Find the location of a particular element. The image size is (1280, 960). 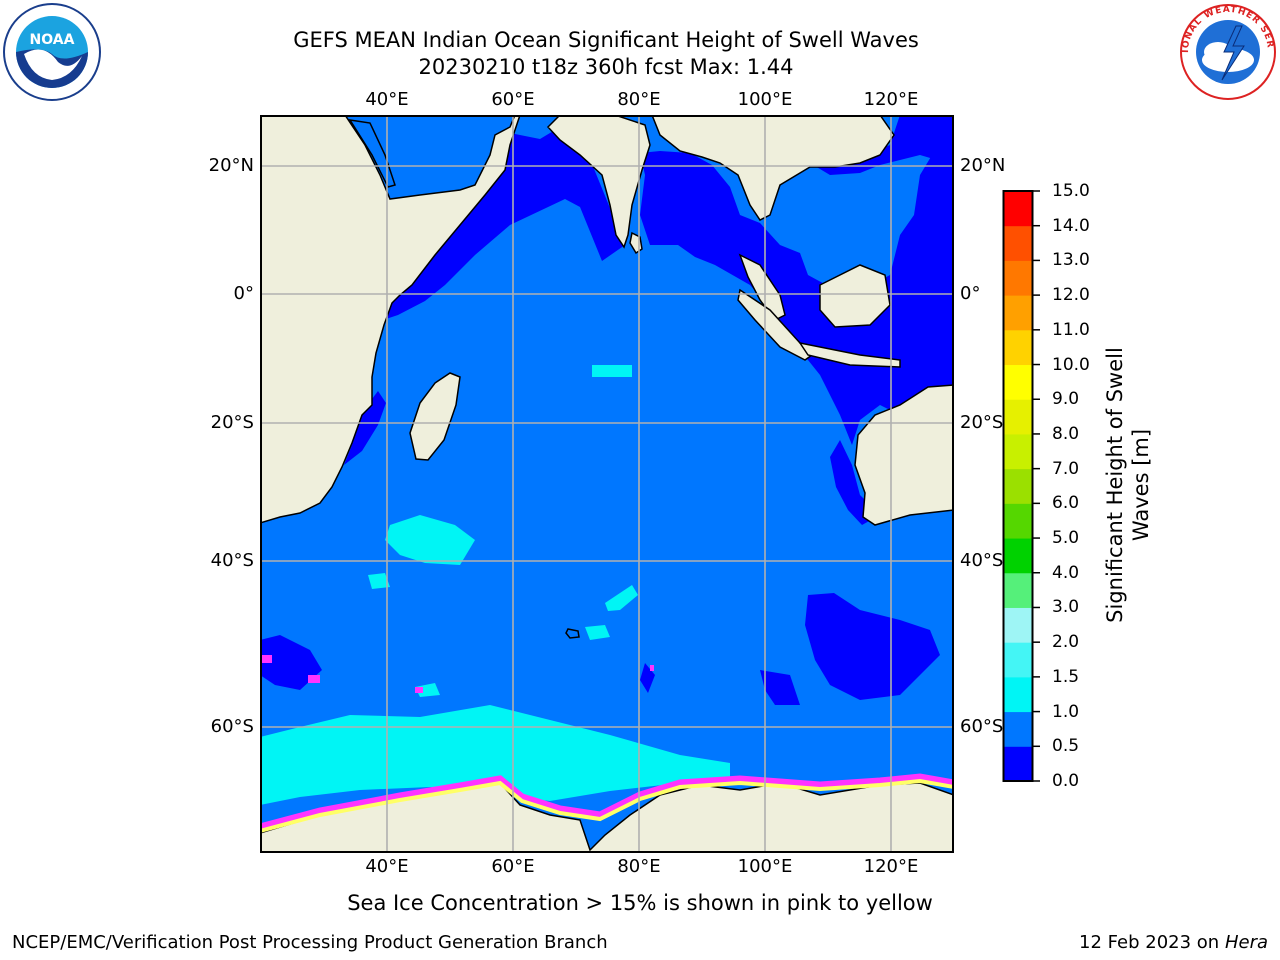

lat-tick-left: 60°S is located at coordinates (232, 726).